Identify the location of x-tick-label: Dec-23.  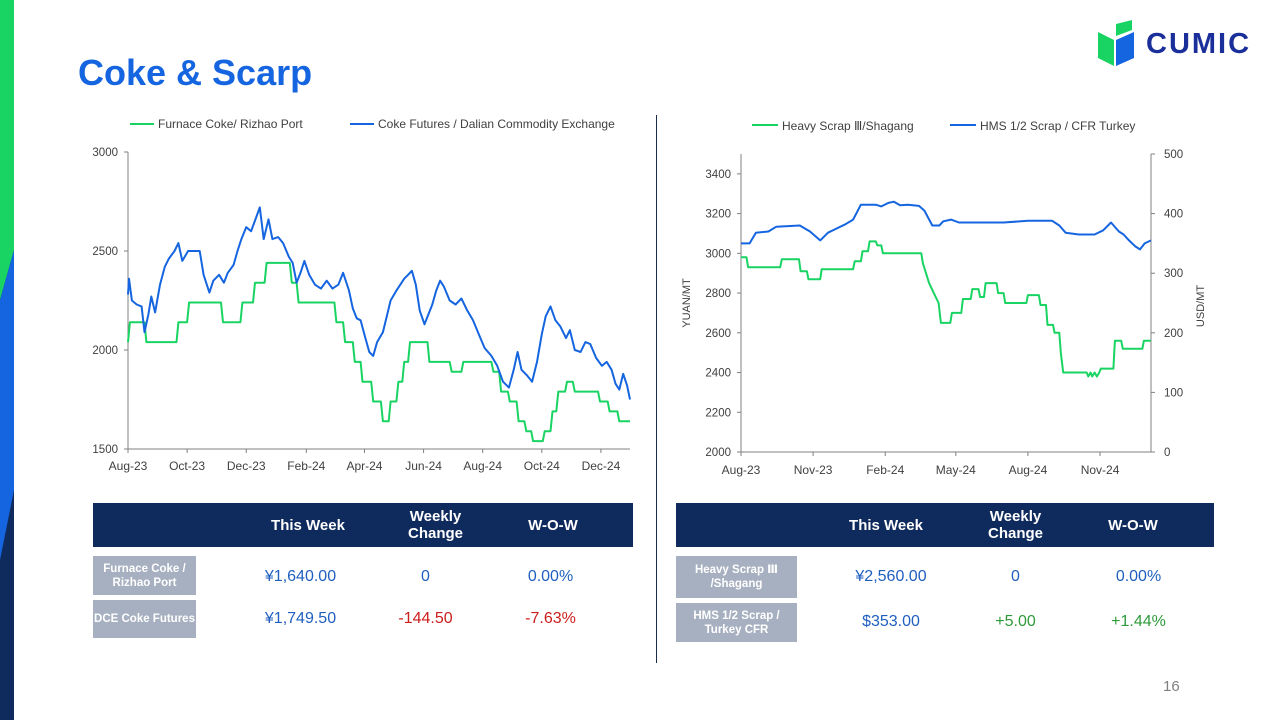
(246, 466).